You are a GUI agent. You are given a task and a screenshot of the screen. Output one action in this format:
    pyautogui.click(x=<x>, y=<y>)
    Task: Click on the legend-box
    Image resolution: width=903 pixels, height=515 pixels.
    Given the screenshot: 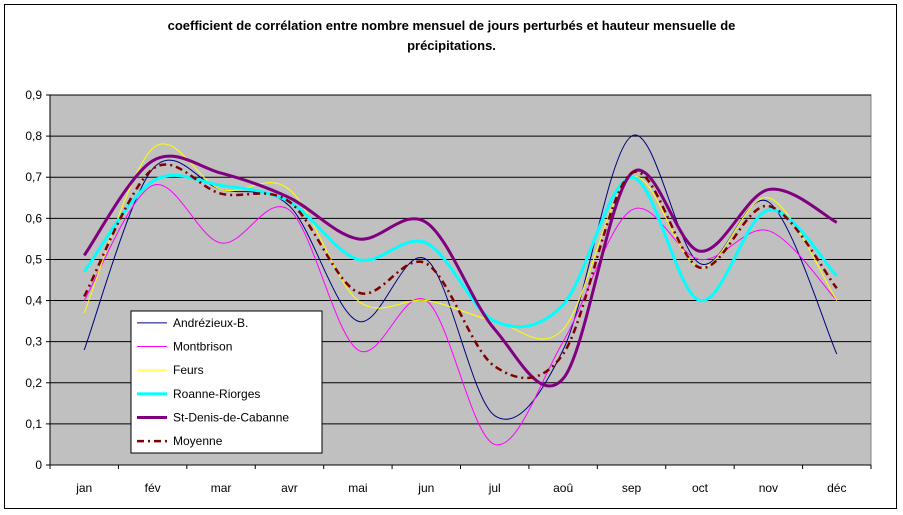 What is the action you would take?
    pyautogui.click(x=226, y=382)
    